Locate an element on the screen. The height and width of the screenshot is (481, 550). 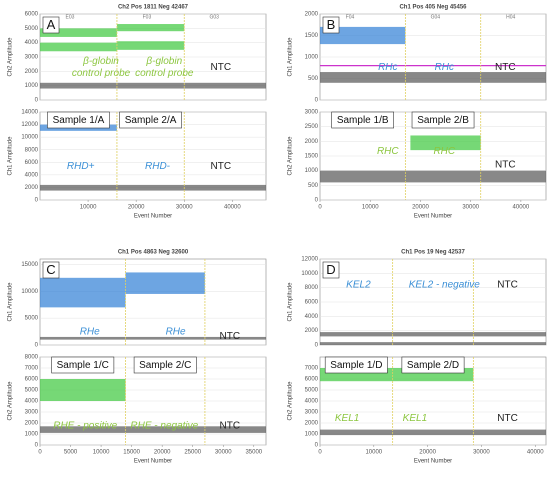
annotation: RHD- is located at coordinates (158, 166).